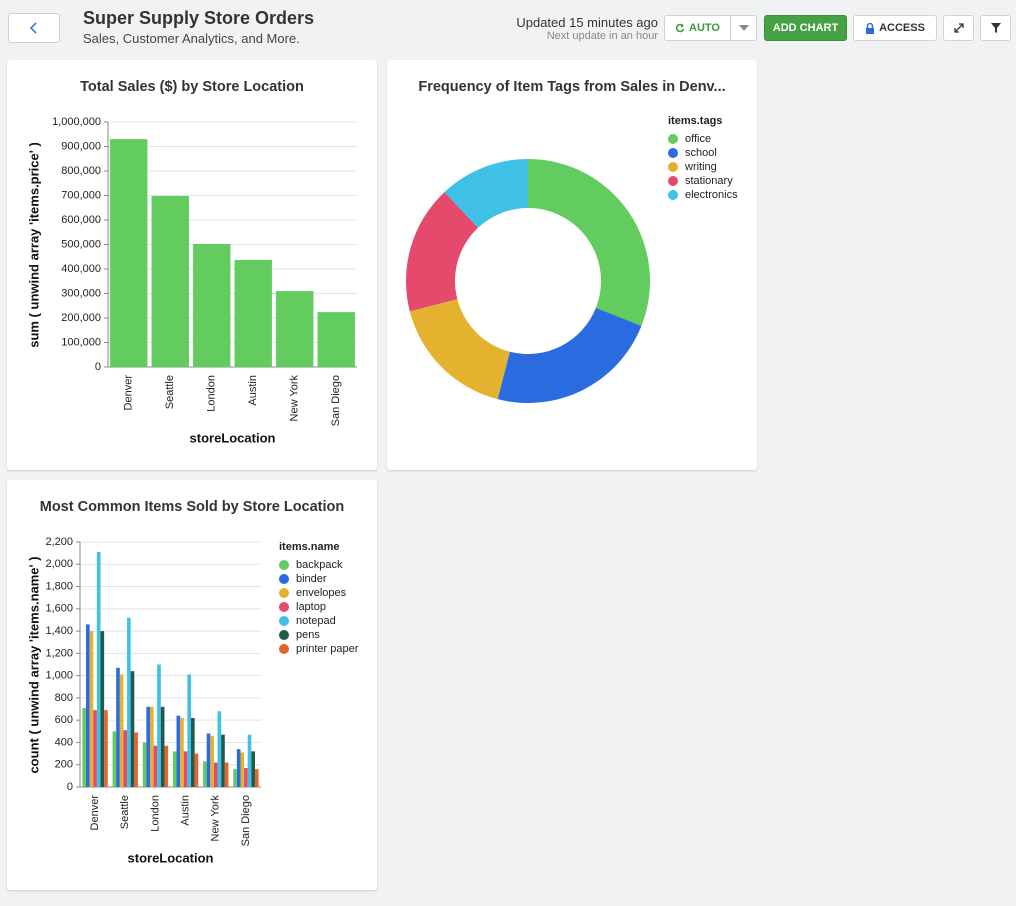 The width and height of the screenshot is (1016, 906). Describe the element at coordinates (321, 593) in the screenshot. I see `legend-label: envelopes` at that location.